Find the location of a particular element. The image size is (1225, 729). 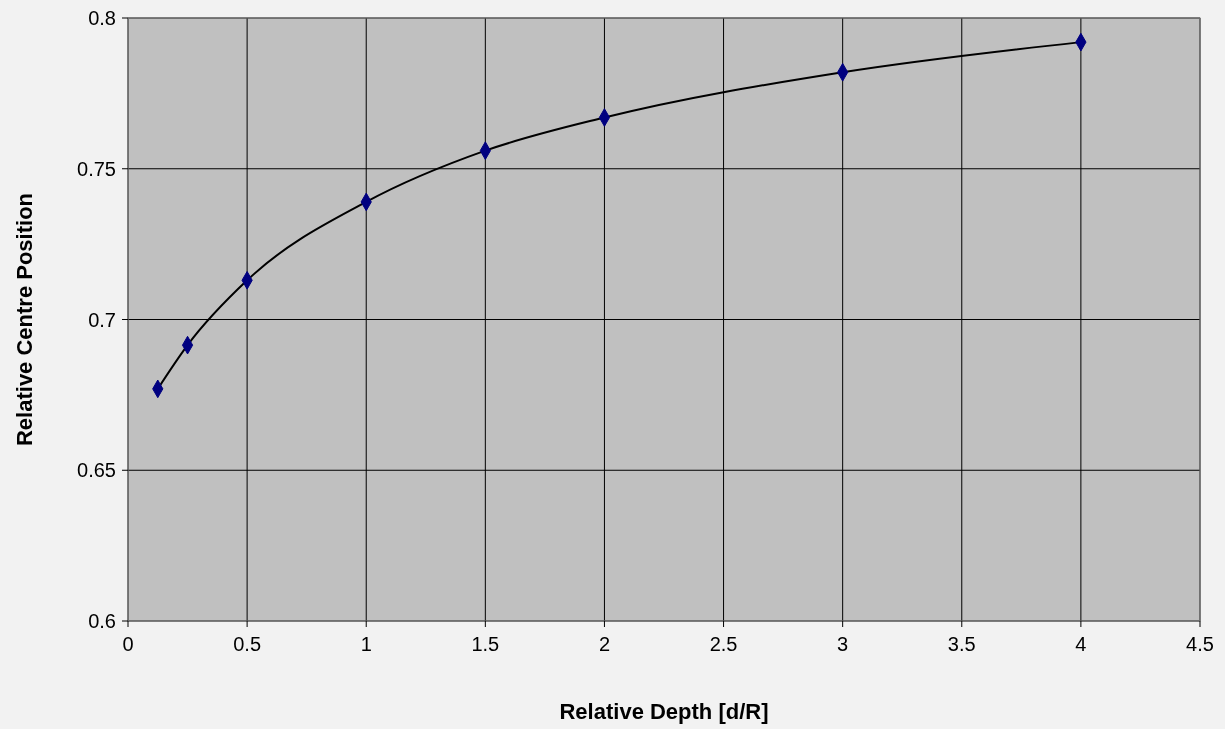

y-tick-label: 0.65 is located at coordinates (96, 470).